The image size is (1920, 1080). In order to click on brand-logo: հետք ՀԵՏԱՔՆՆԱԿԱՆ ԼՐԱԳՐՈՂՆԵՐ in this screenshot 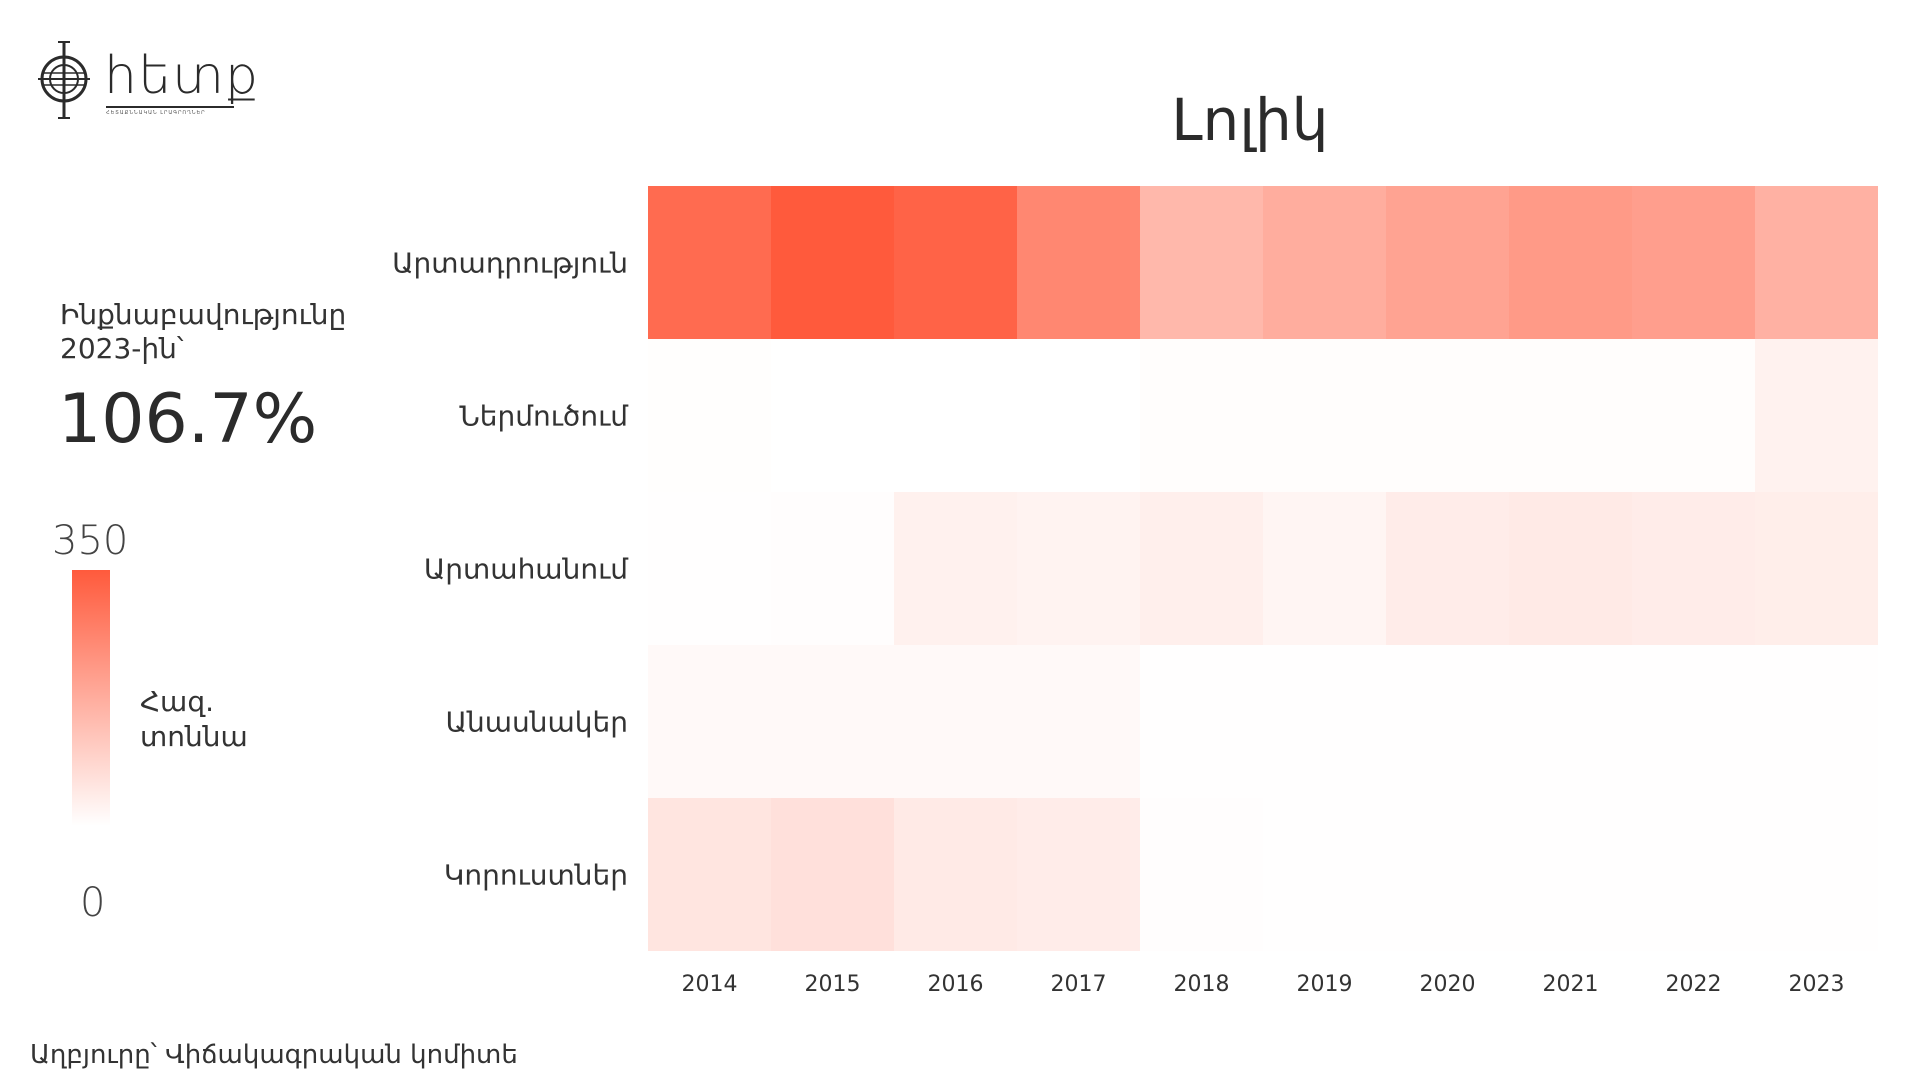, I will do `click(148, 82)`.